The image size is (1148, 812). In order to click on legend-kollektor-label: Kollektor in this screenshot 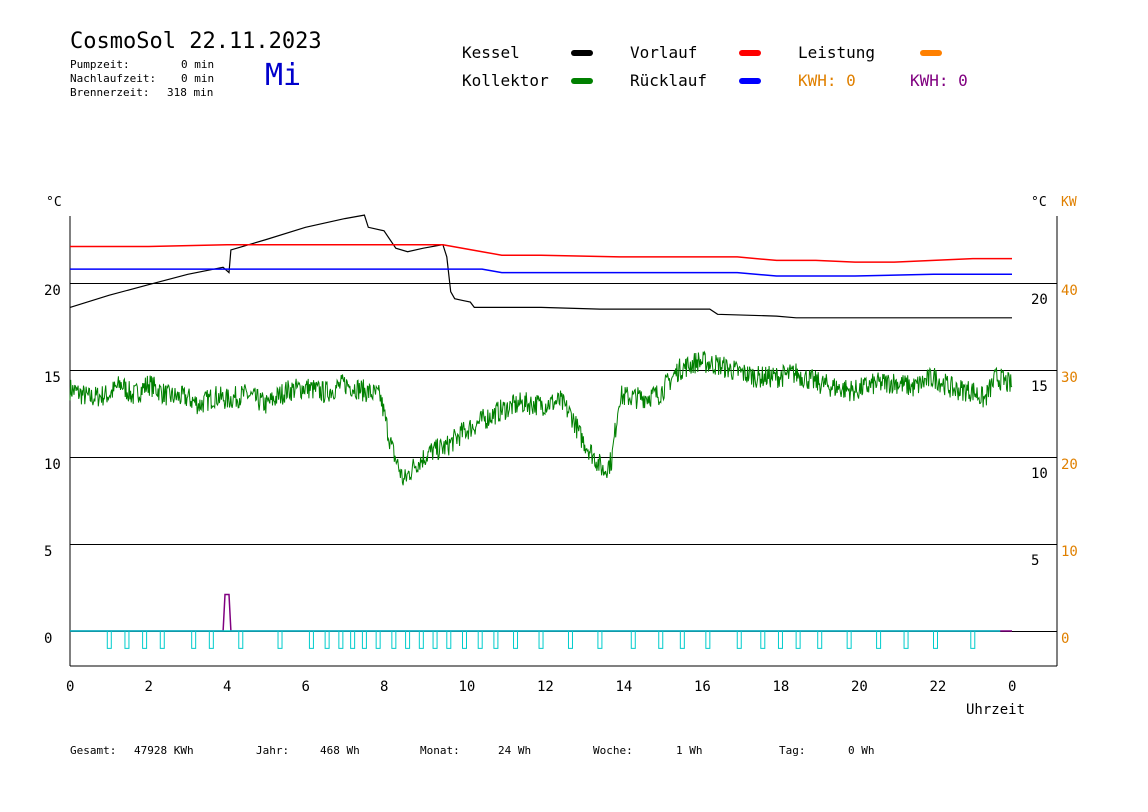, I will do `click(505, 80)`.